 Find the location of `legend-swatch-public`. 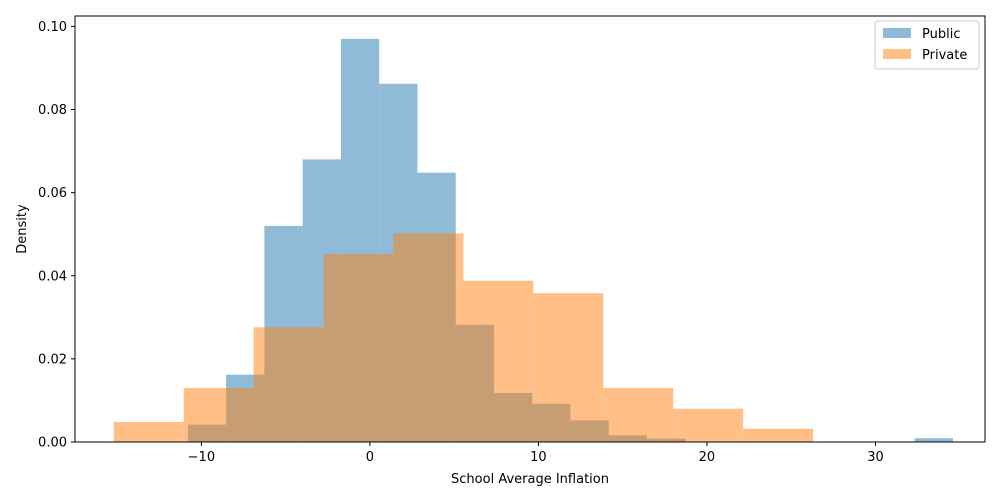

legend-swatch-public is located at coordinates (897, 33).